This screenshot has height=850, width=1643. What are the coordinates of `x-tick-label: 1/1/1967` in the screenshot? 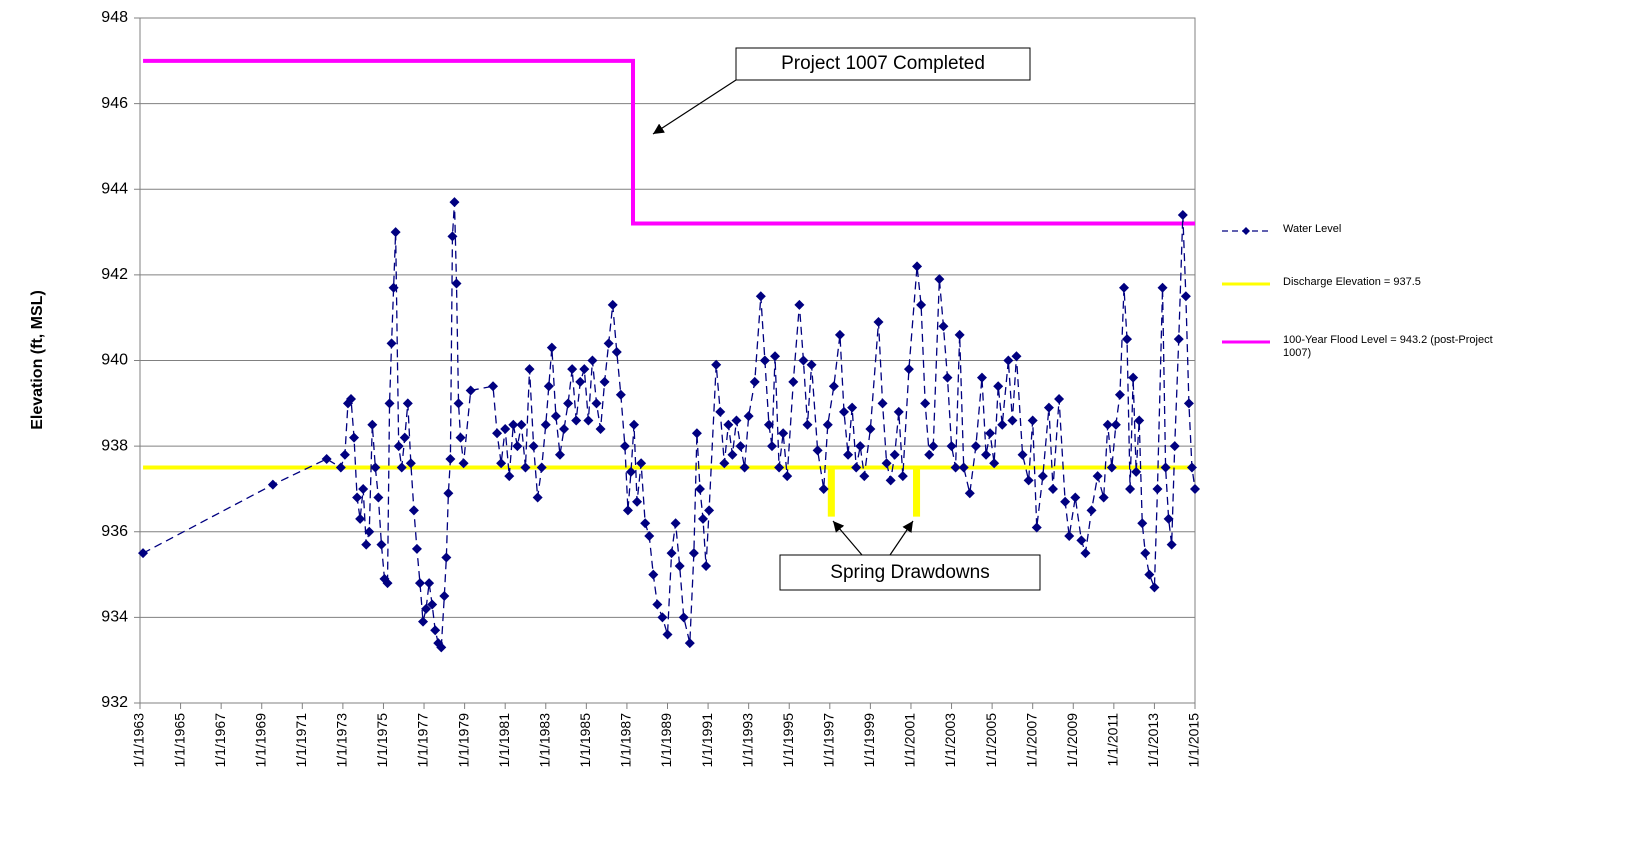 It's located at (220, 740).